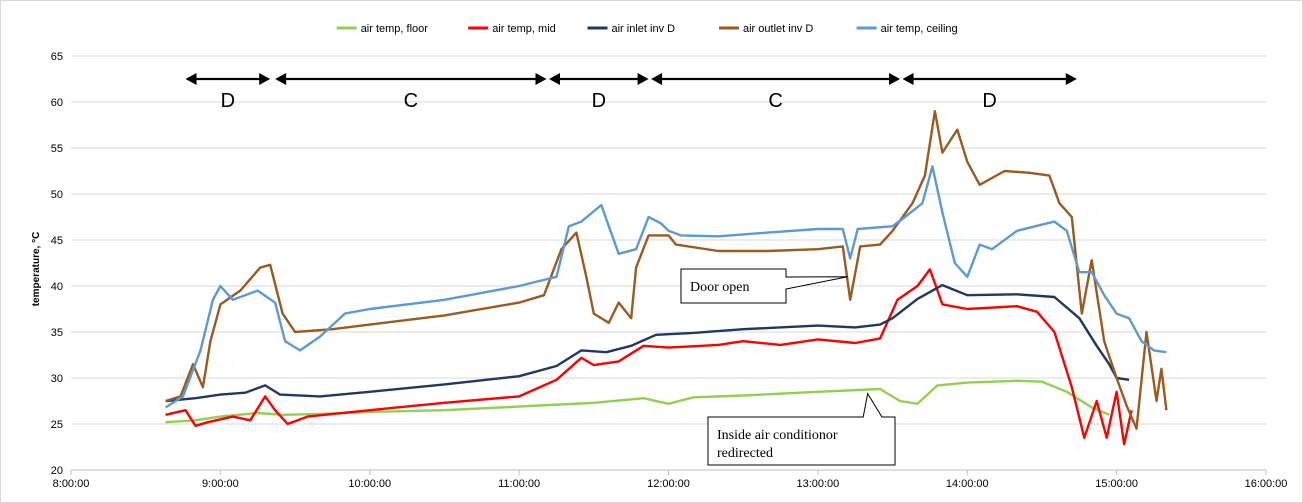 The height and width of the screenshot is (503, 1303). Describe the element at coordinates (57, 379) in the screenshot. I see `y-tick-label: 30` at that location.